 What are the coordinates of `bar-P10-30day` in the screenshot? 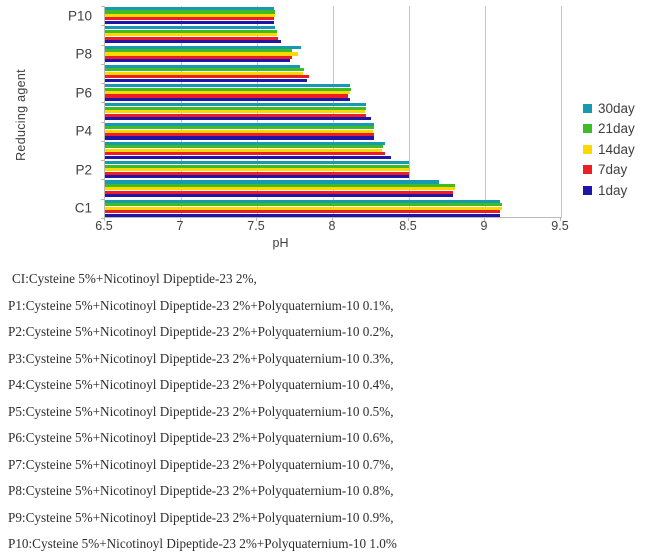 It's located at (189, 9).